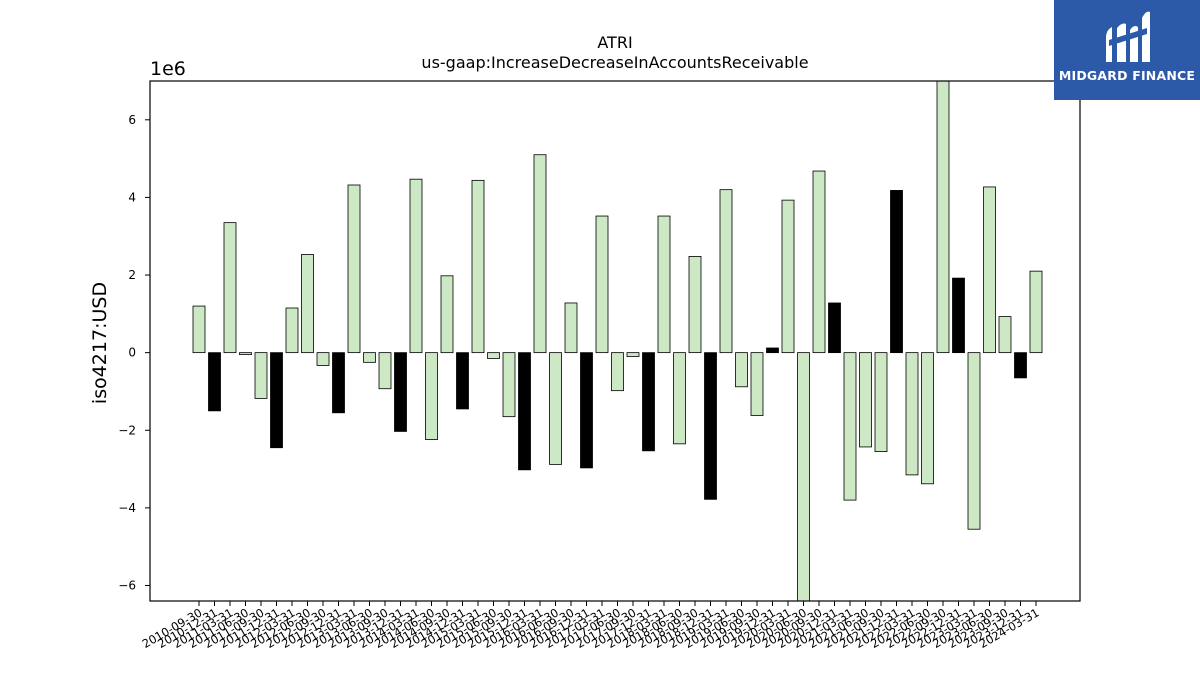  Describe the element at coordinates (127, 585) in the screenshot. I see `y-tick-label: −6` at that location.